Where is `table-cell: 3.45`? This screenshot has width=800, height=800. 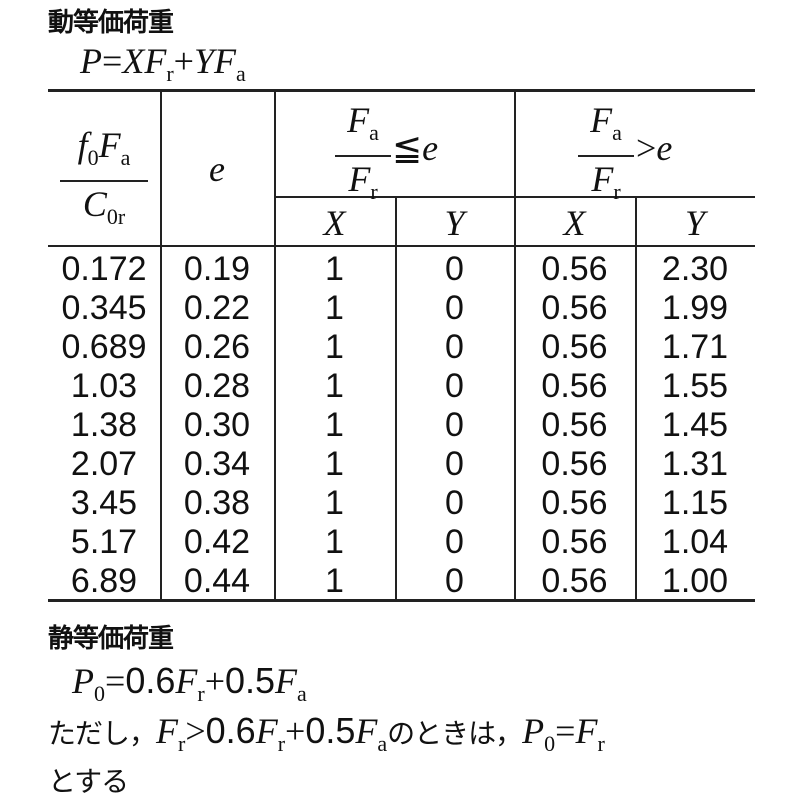 table-cell: 3.45 is located at coordinates (104, 503).